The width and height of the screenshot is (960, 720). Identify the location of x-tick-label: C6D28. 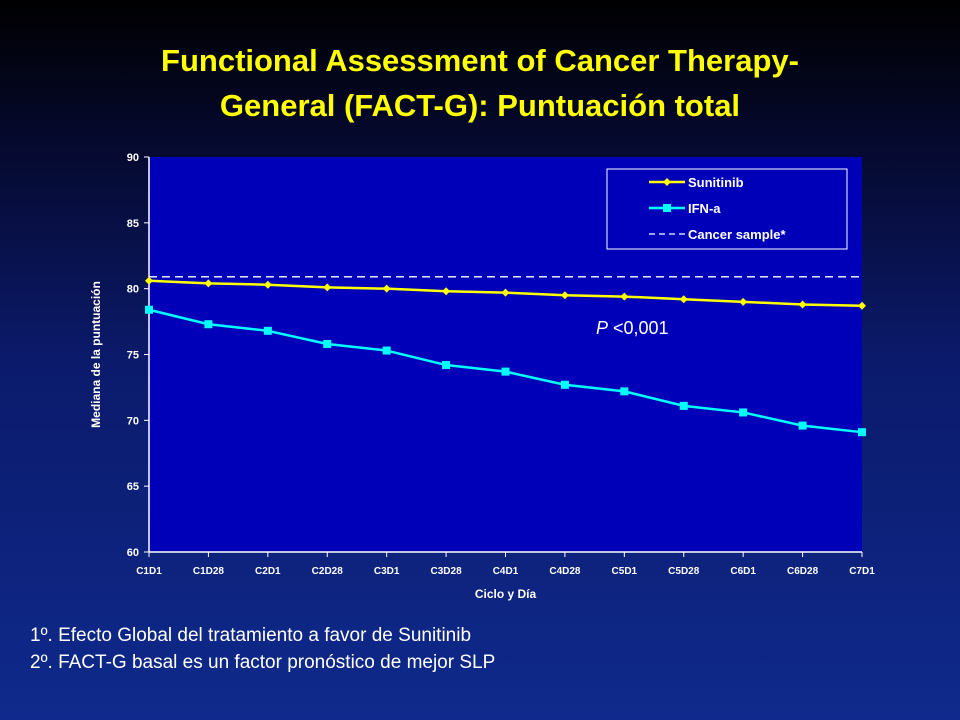
(803, 571).